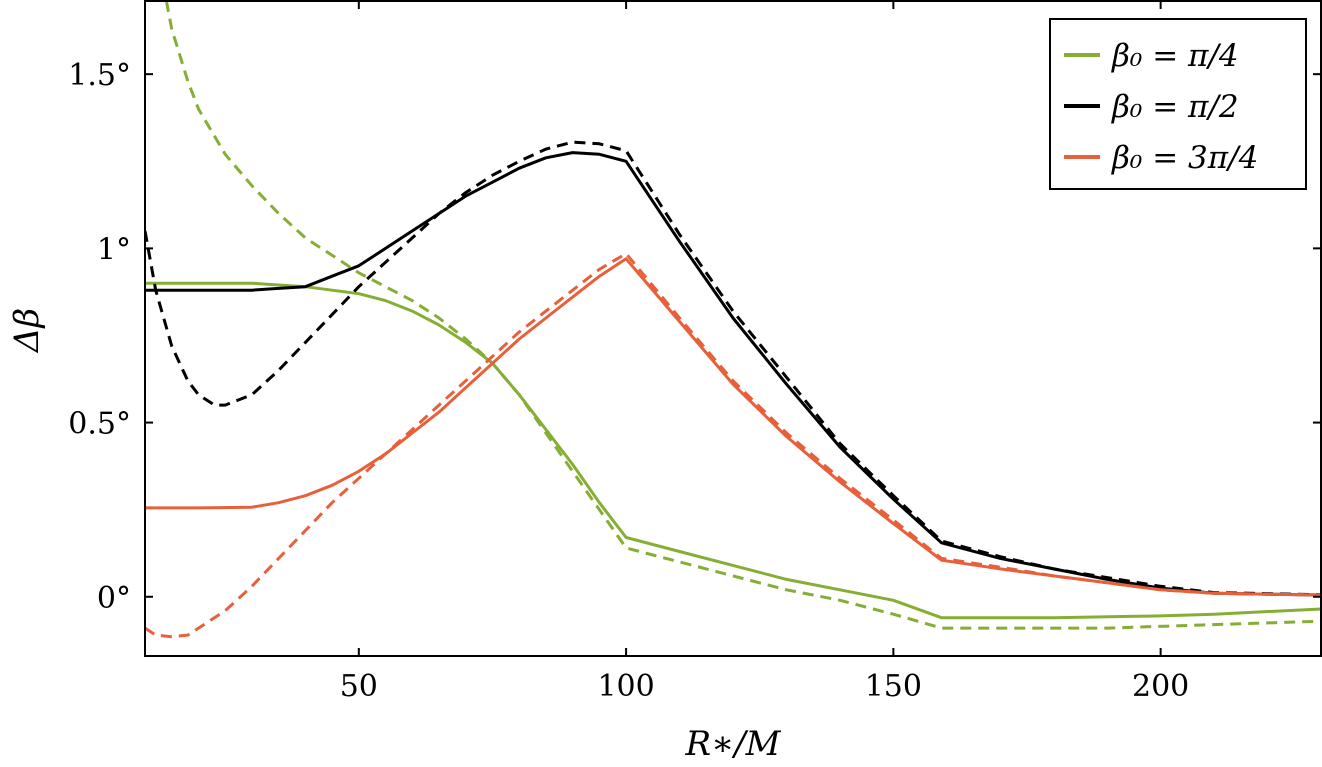  Describe the element at coordinates (1175, 56) in the screenshot. I see `legend-label-1: β₀ = π/4` at that location.